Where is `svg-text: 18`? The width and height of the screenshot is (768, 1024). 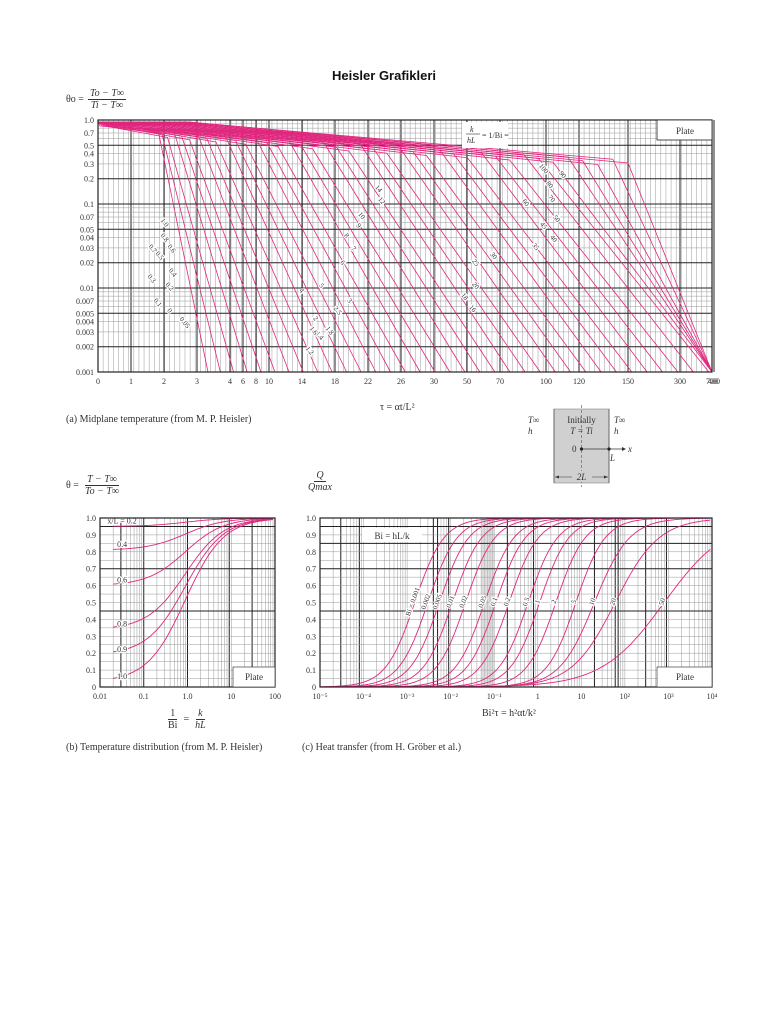
svg-text: 18 is located at coordinates (335, 381).